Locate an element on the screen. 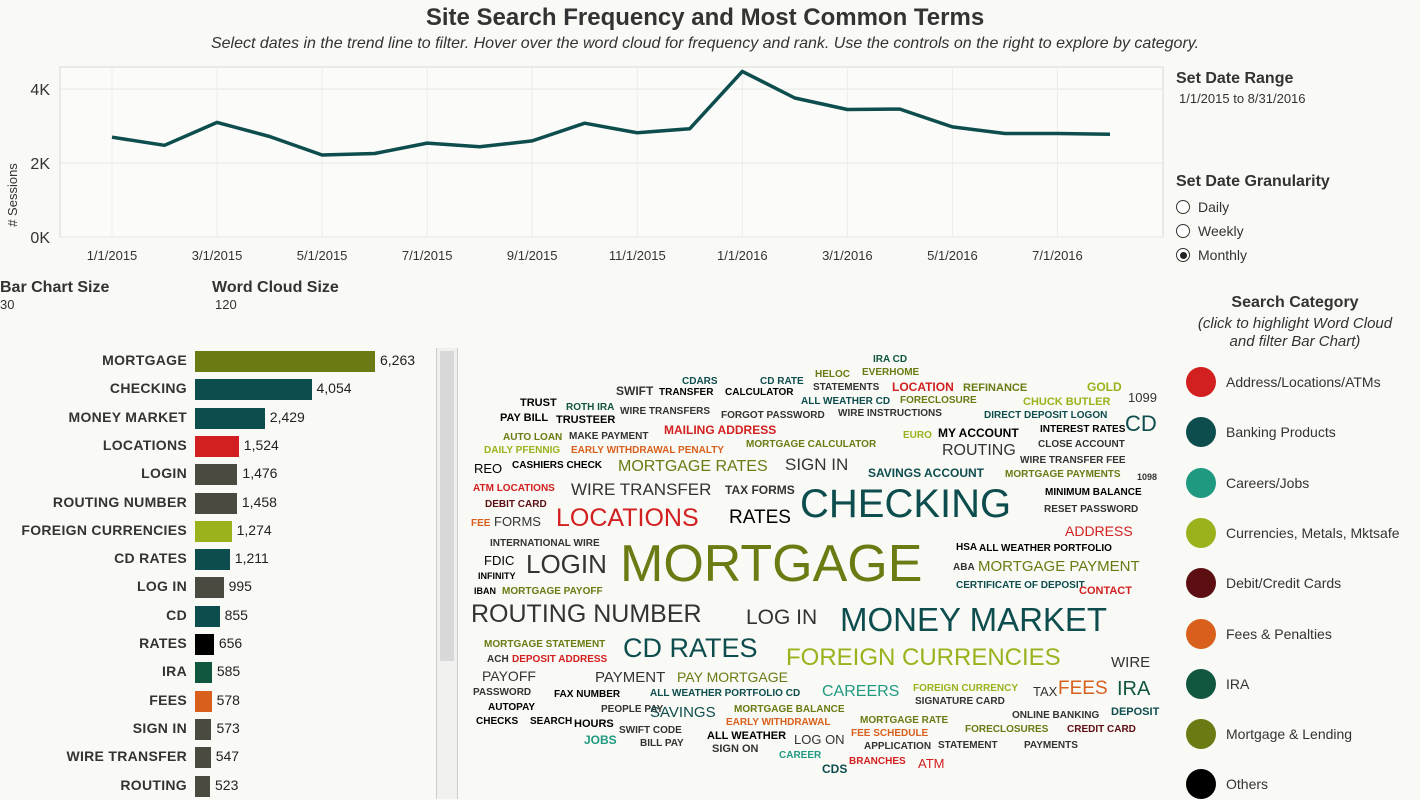  word-cloud-term: MONEY MARKET is located at coordinates (974, 619).